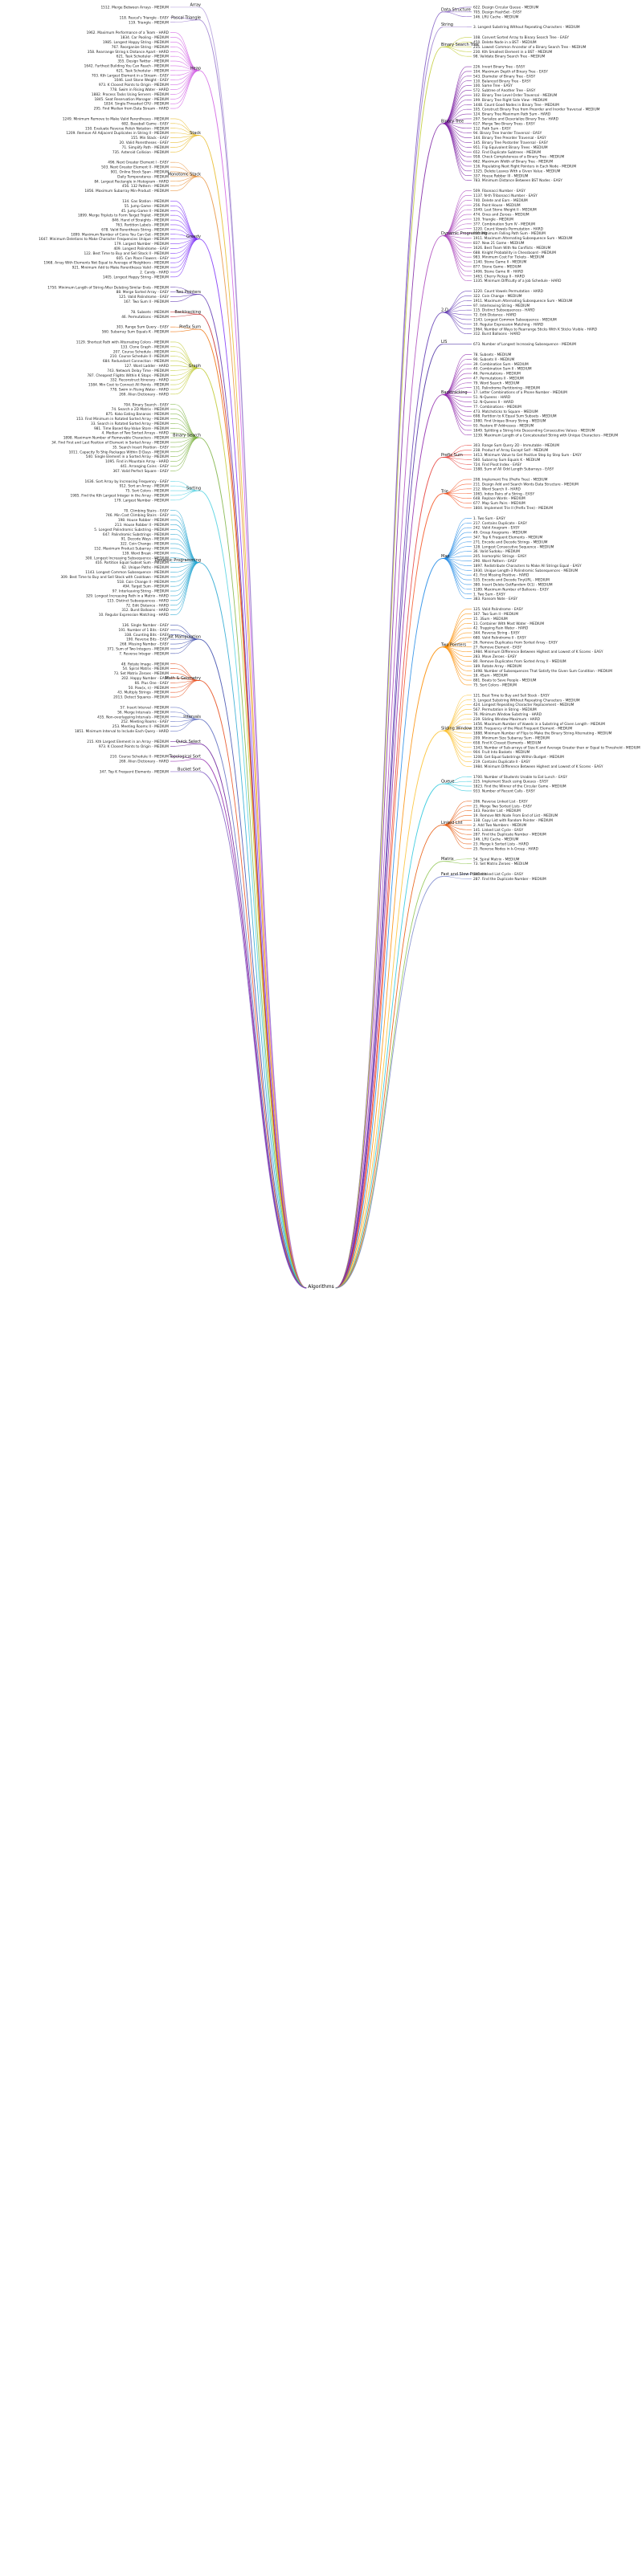 This screenshot has width=642, height=2576. Describe the element at coordinates (452, 823) in the screenshot. I see `category-node-linked-list: Linked List` at that location.